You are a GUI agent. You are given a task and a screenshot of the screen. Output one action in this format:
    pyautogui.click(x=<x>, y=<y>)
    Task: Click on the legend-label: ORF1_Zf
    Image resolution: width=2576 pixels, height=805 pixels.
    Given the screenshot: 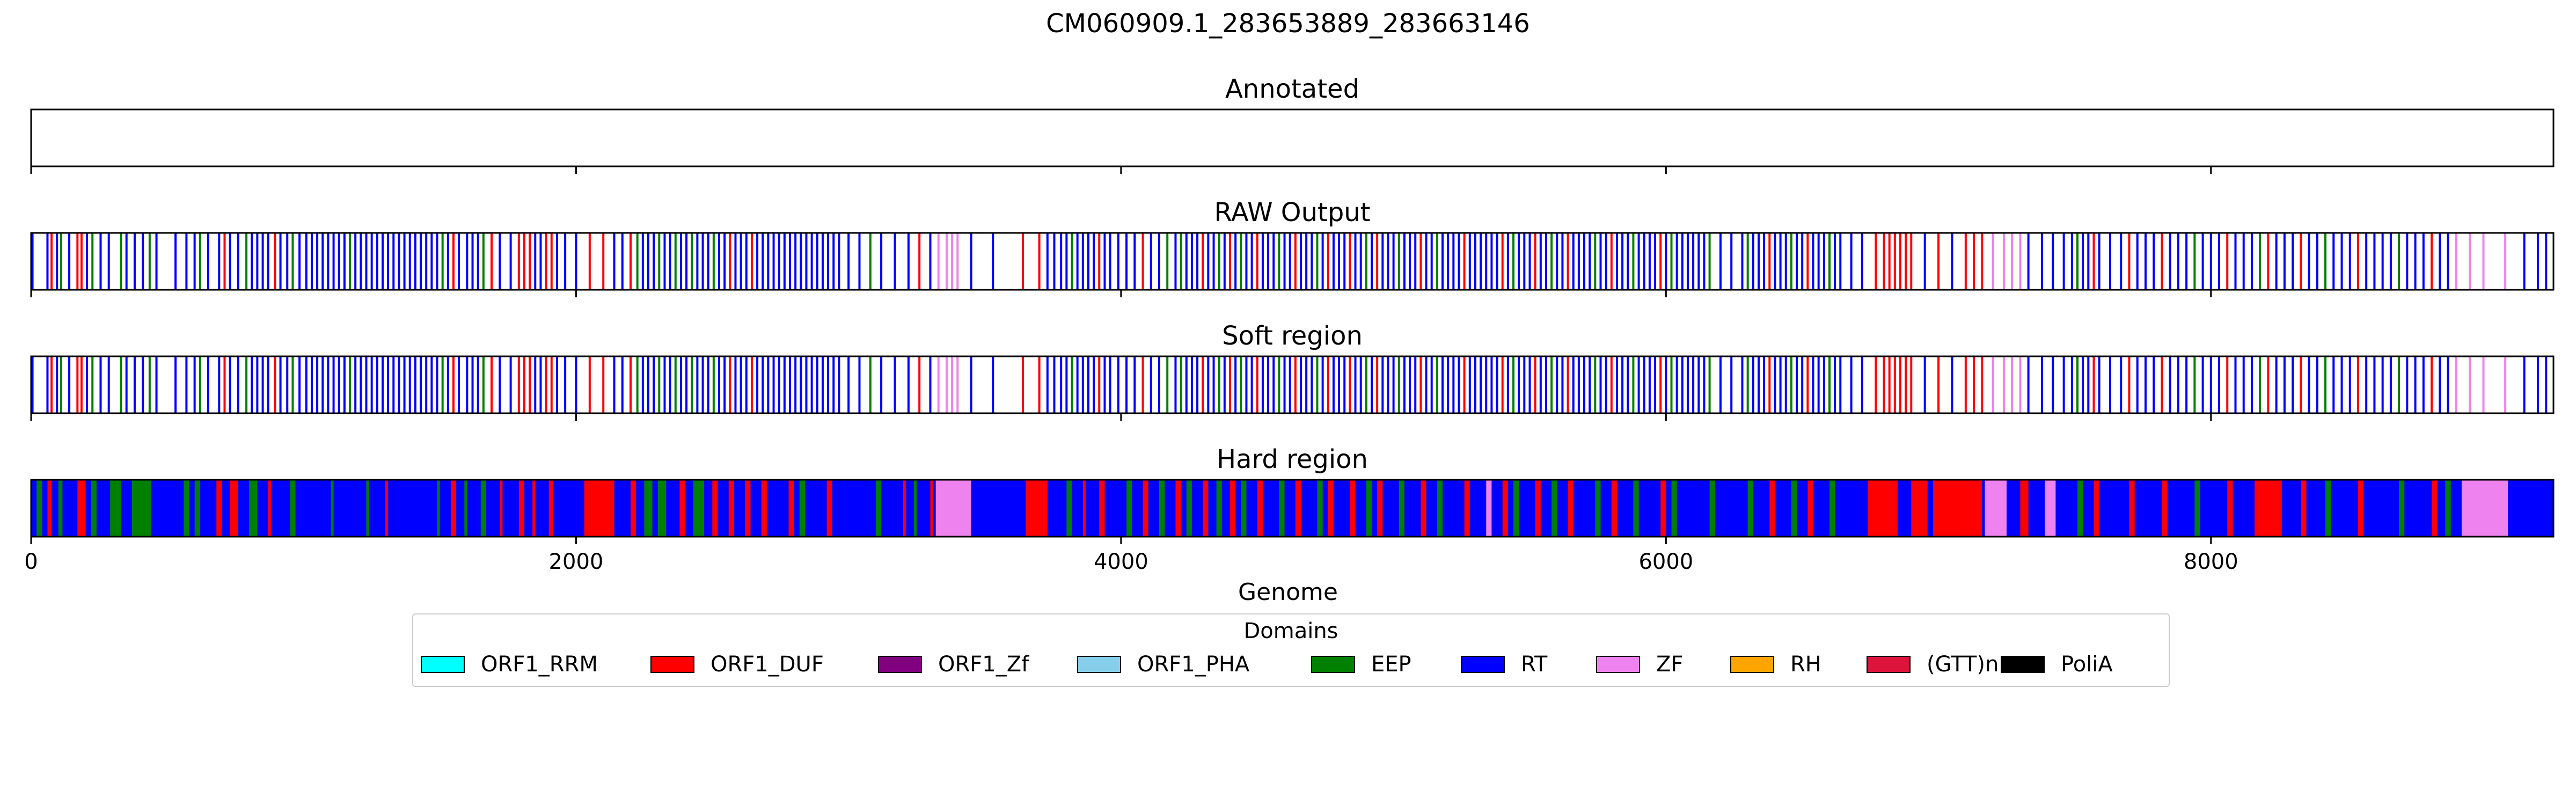 What is the action you would take?
    pyautogui.click(x=983, y=664)
    